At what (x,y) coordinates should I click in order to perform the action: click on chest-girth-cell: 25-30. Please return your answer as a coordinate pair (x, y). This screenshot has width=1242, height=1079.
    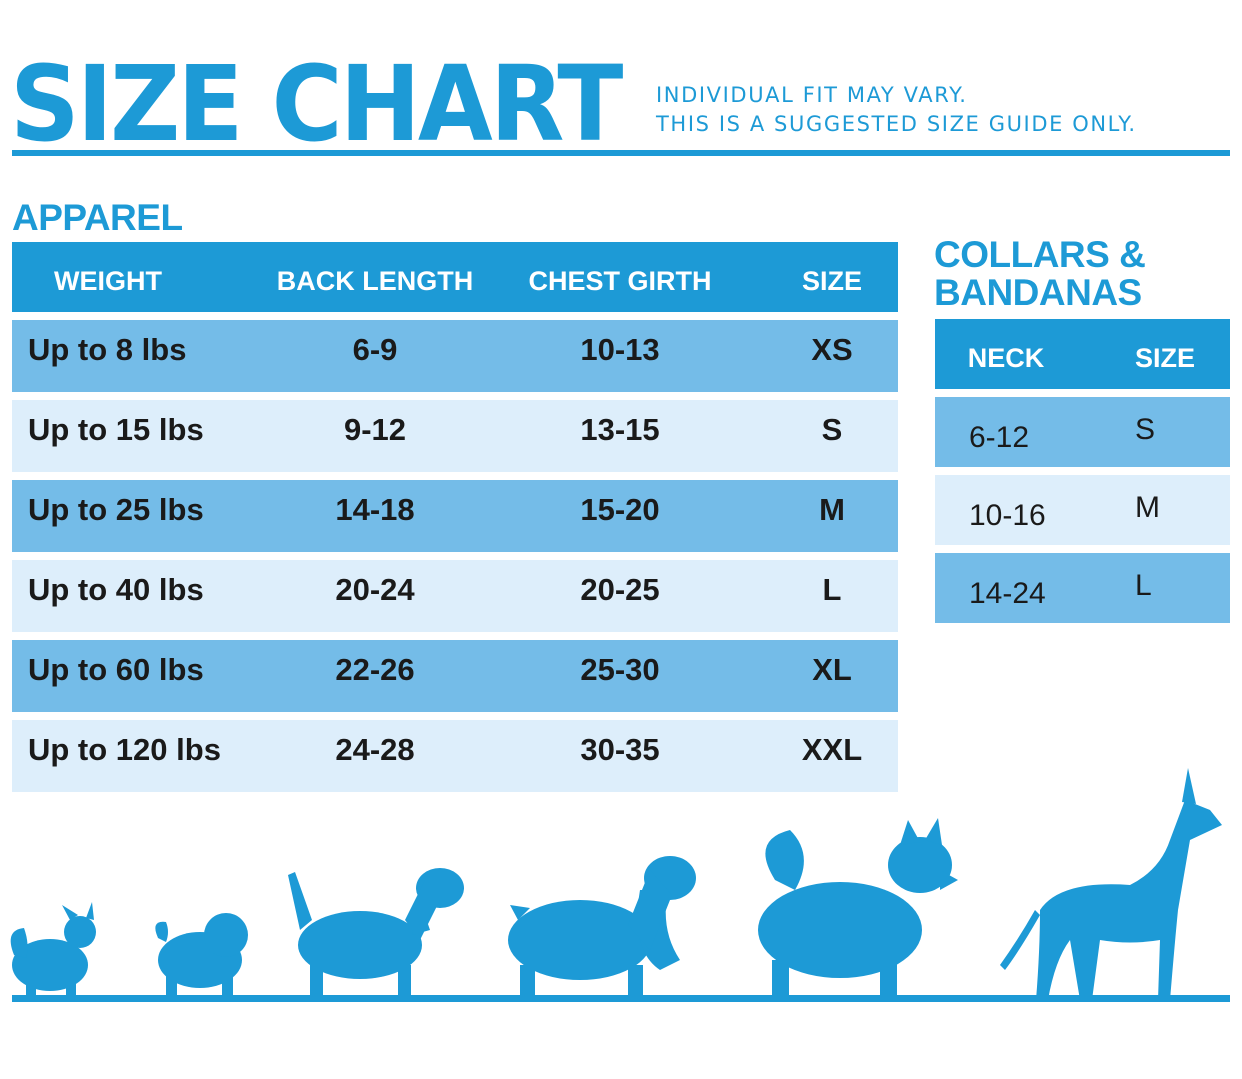
    Looking at the image, I should click on (620, 669).